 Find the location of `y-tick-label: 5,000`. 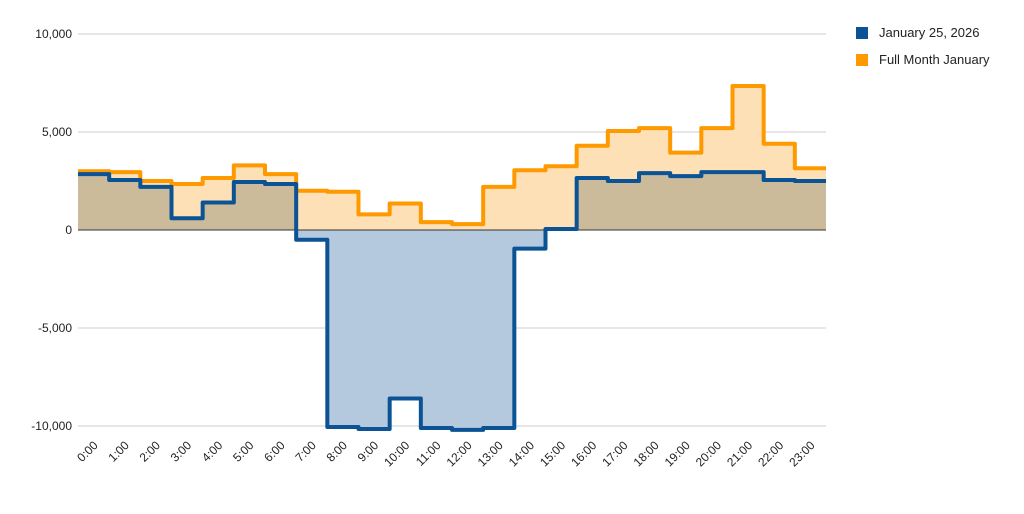

y-tick-label: 5,000 is located at coordinates (57, 132).